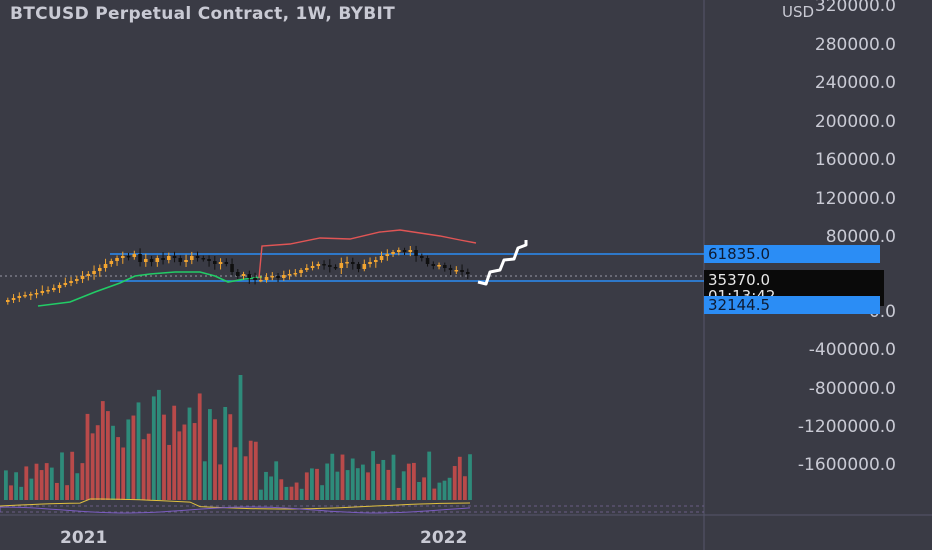 The width and height of the screenshot is (932, 550). What do you see at coordinates (84, 538) in the screenshot?
I see `time-label-2021: 2021` at bounding box center [84, 538].